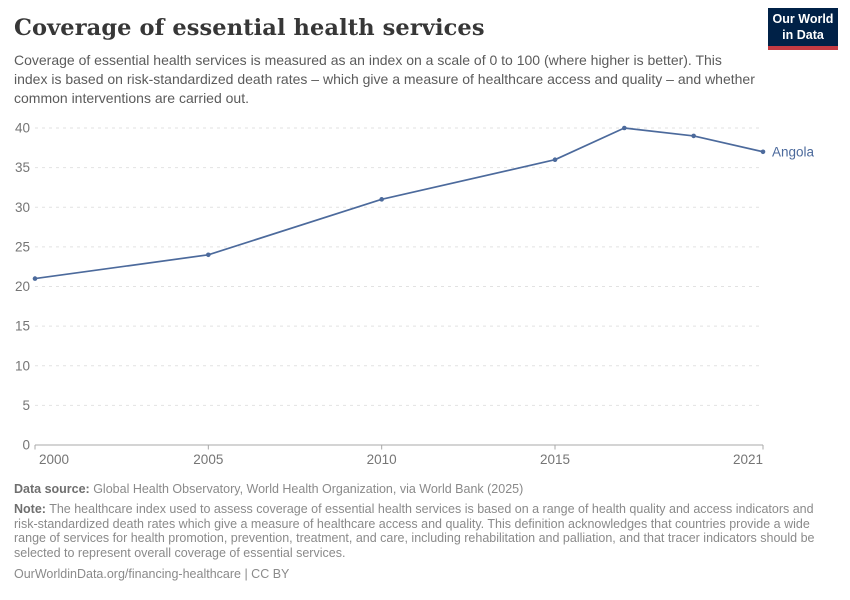  I want to click on owid-logo: Our World in Data, so click(803, 29).